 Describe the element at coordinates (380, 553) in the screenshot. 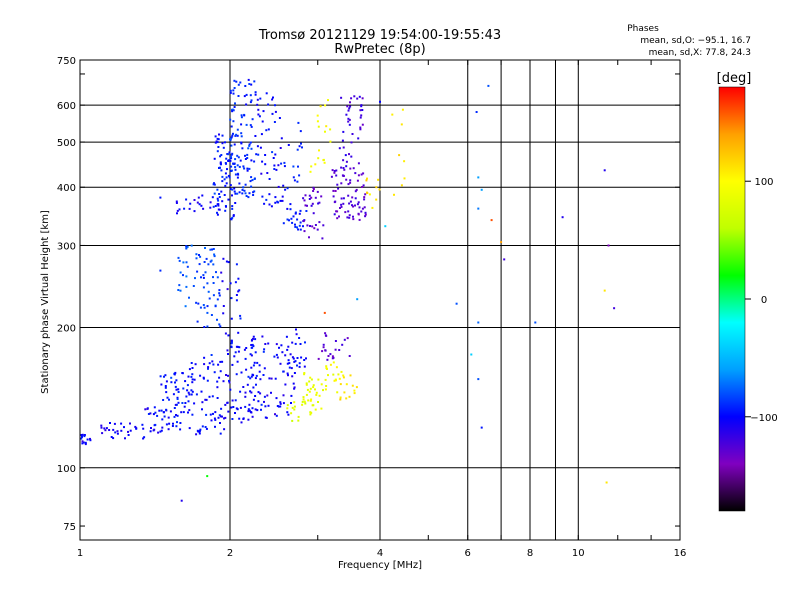

I see `x-tick-label: 4` at that location.